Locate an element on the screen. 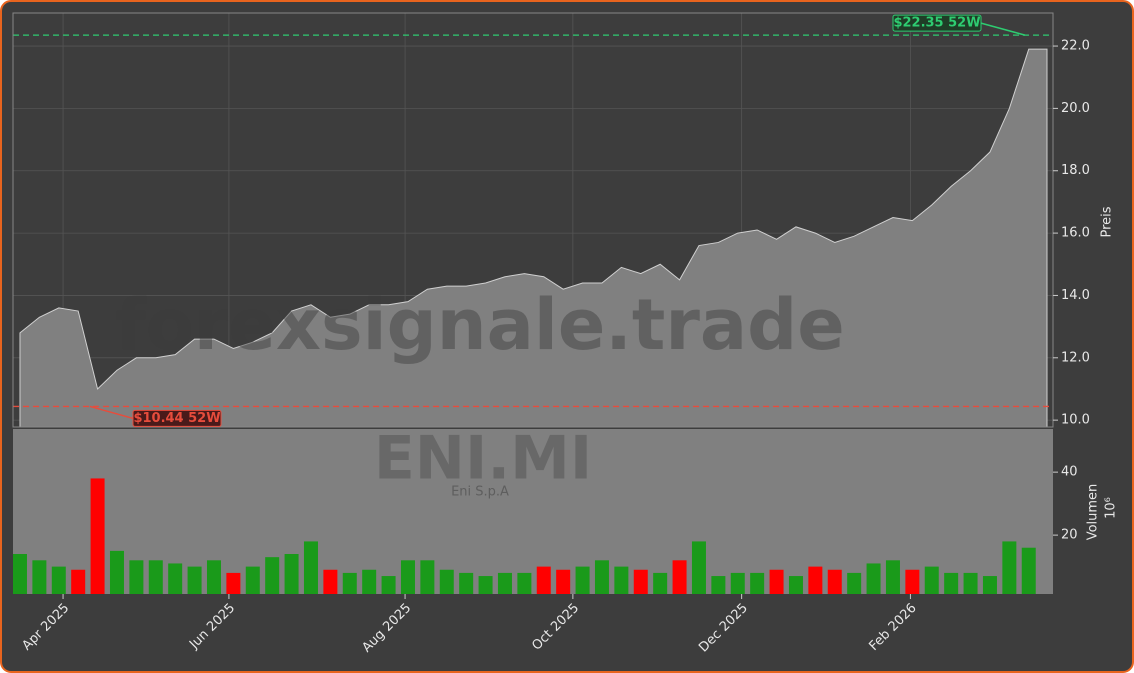 Image resolution: width=1134 pixels, height=673 pixels. annotation-label: $10.44 52W is located at coordinates (176, 418).